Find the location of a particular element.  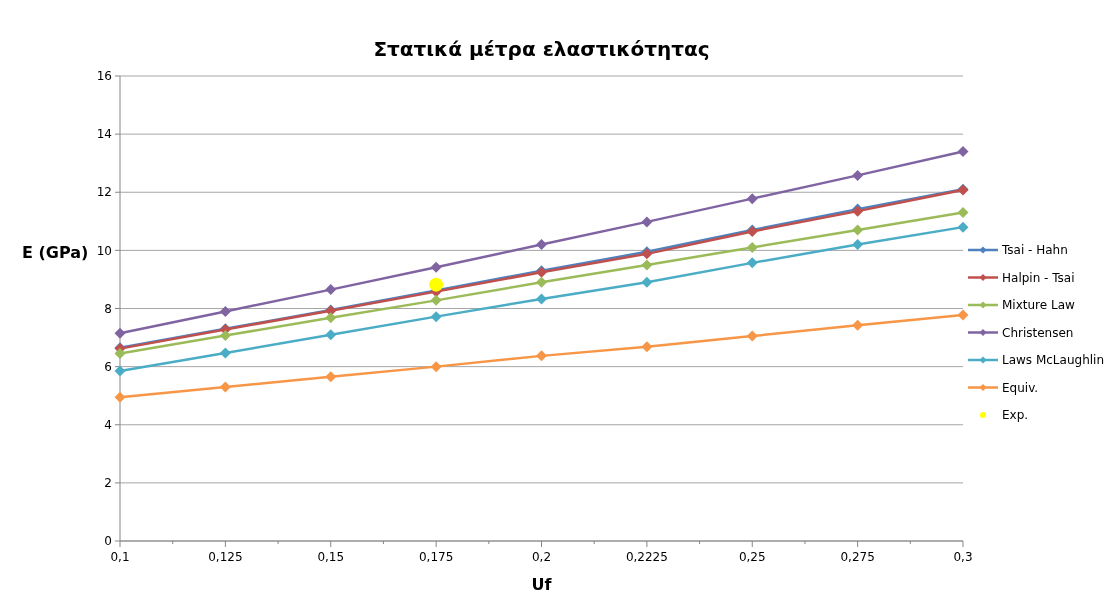

legend-label: Halpin - Tsai is located at coordinates (1038, 277).